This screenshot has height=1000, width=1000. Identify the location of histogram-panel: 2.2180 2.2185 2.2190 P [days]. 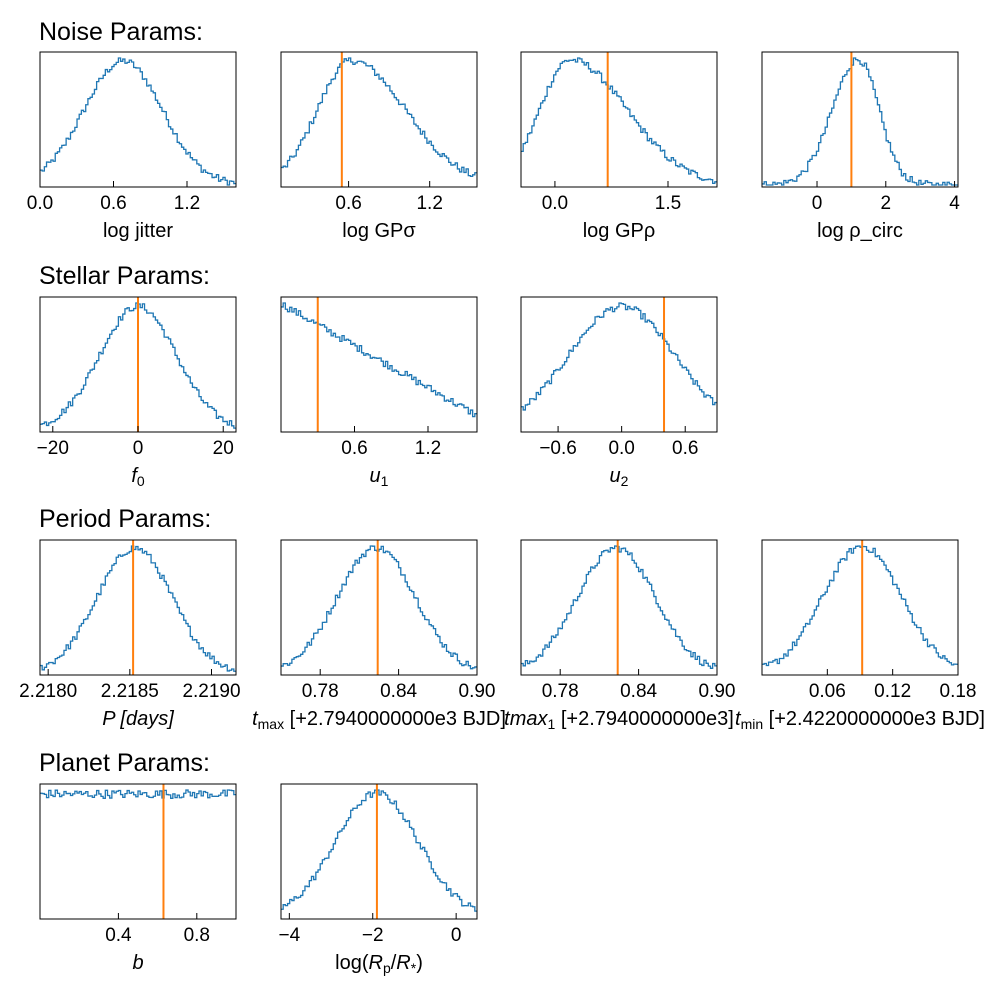
(130, 634).